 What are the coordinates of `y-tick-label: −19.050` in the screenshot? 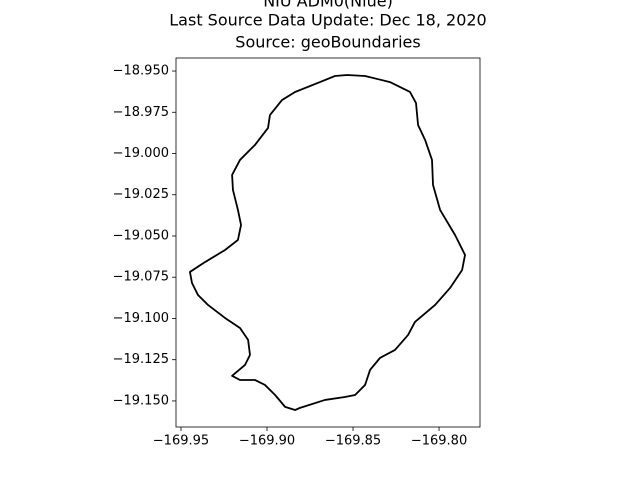 It's located at (141, 235).